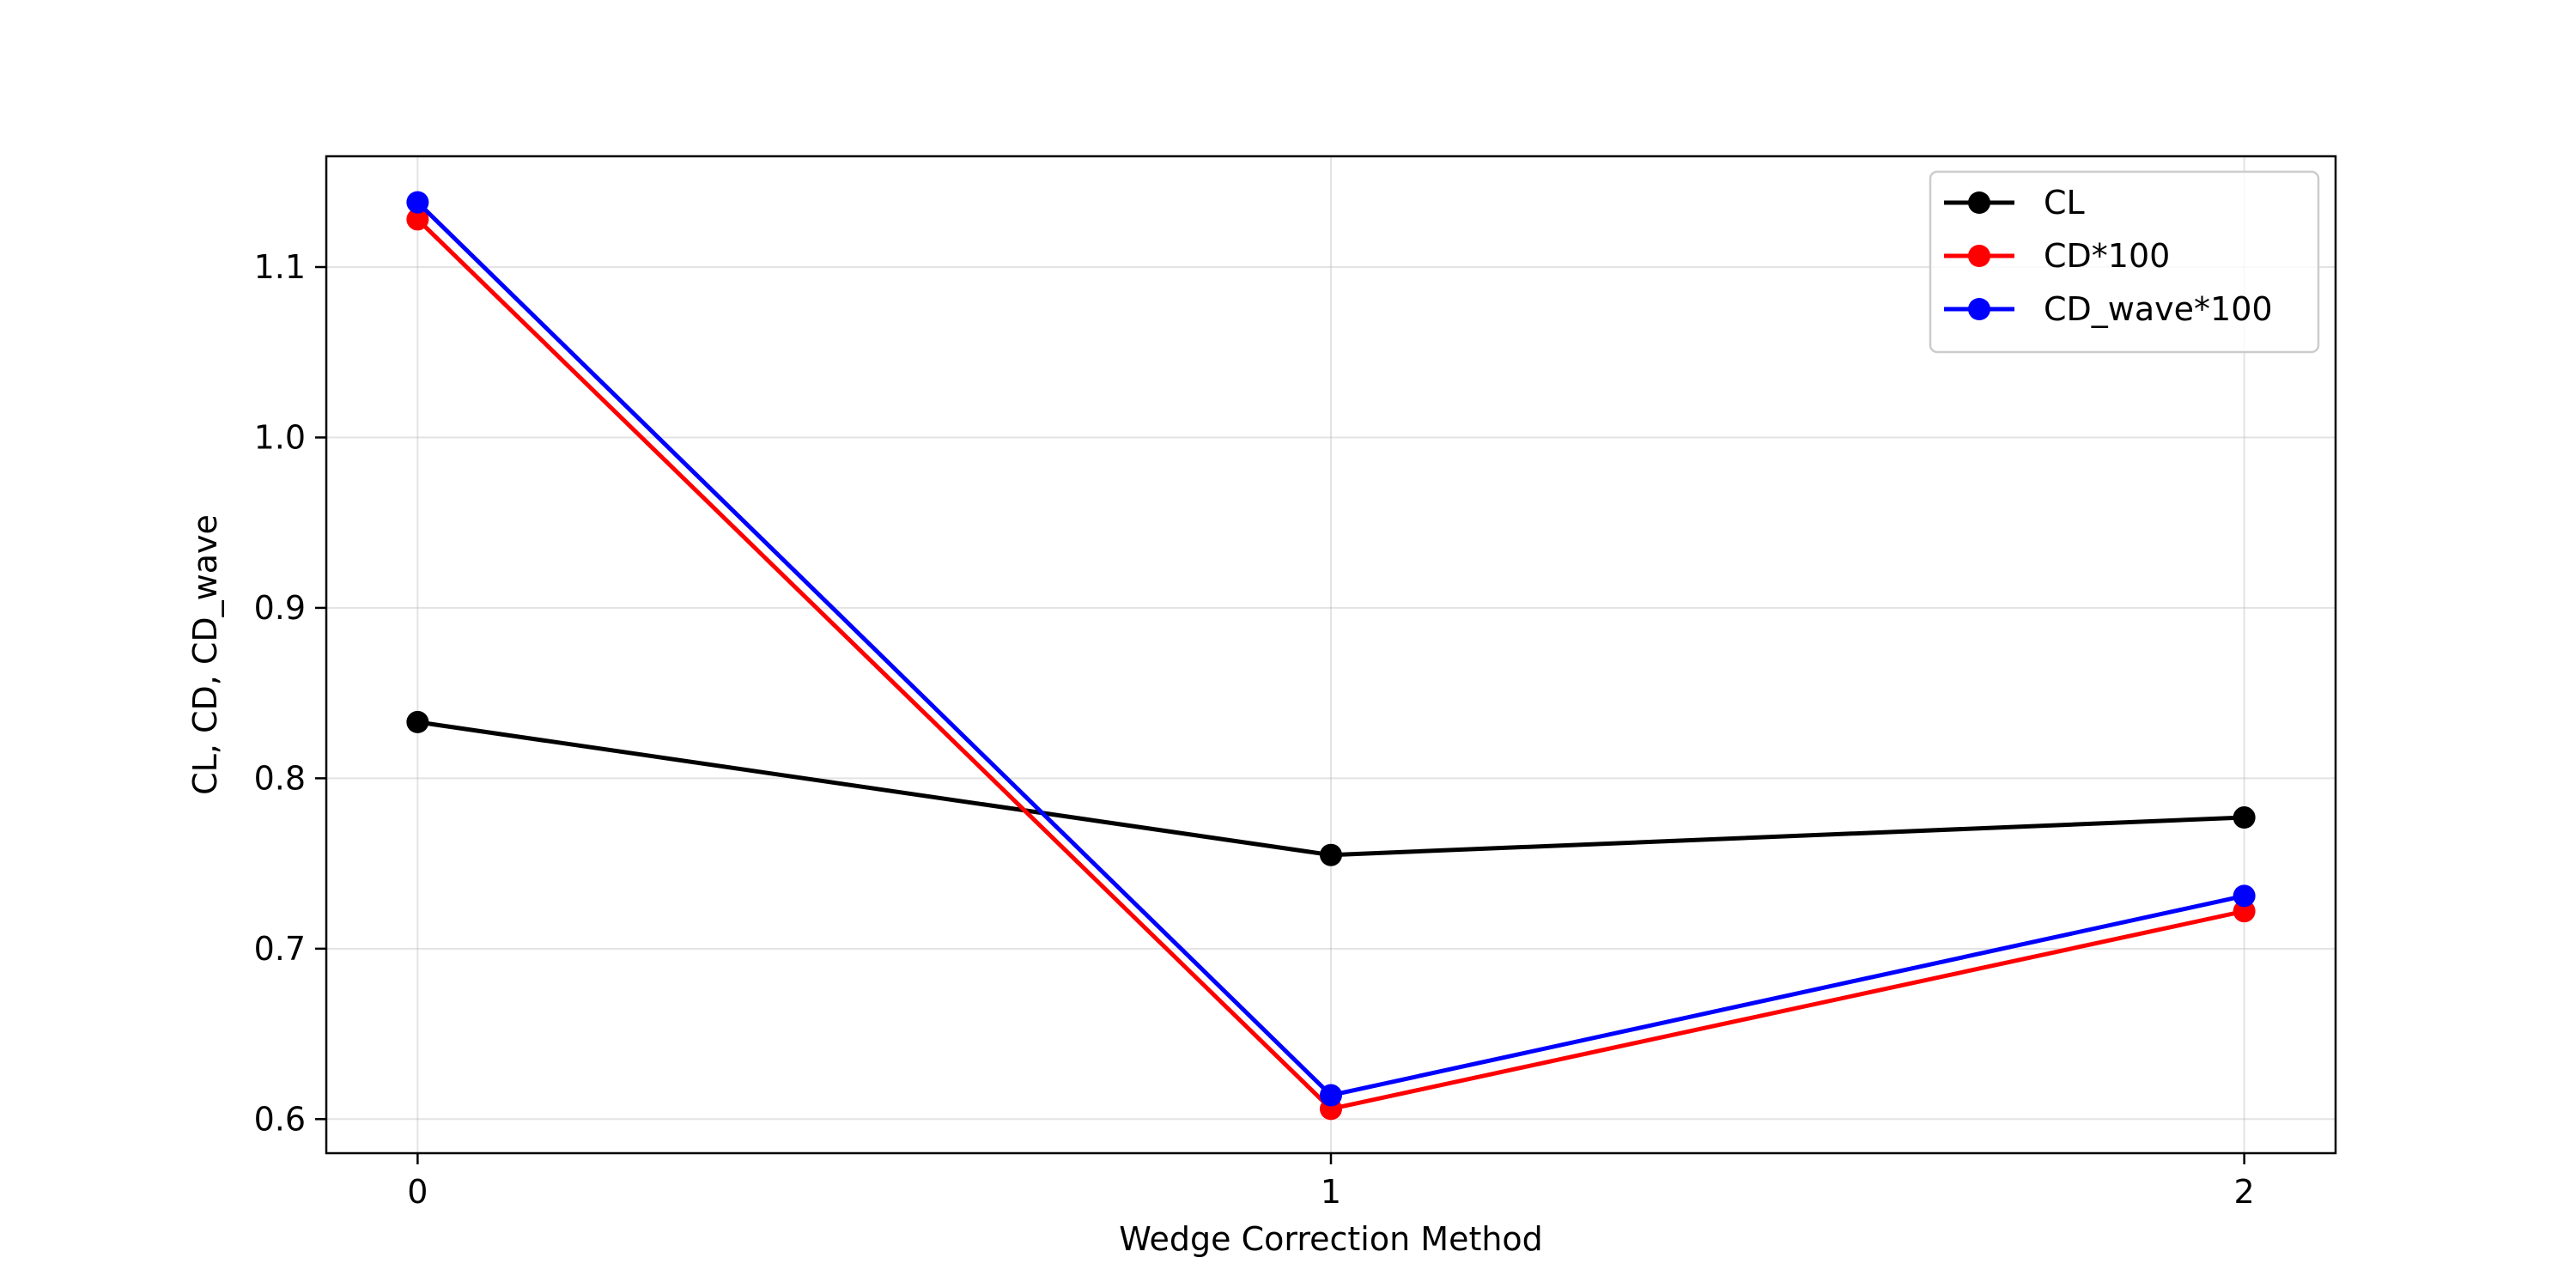 The image size is (2576, 1288). I want to click on x-axis-label: Wedge Correction Method, so click(1331, 1239).